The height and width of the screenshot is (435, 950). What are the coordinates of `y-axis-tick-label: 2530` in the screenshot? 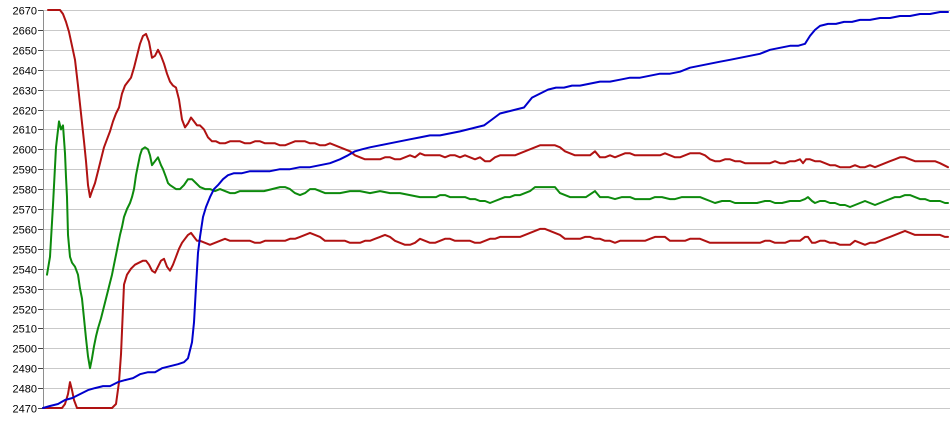 It's located at (25, 291).